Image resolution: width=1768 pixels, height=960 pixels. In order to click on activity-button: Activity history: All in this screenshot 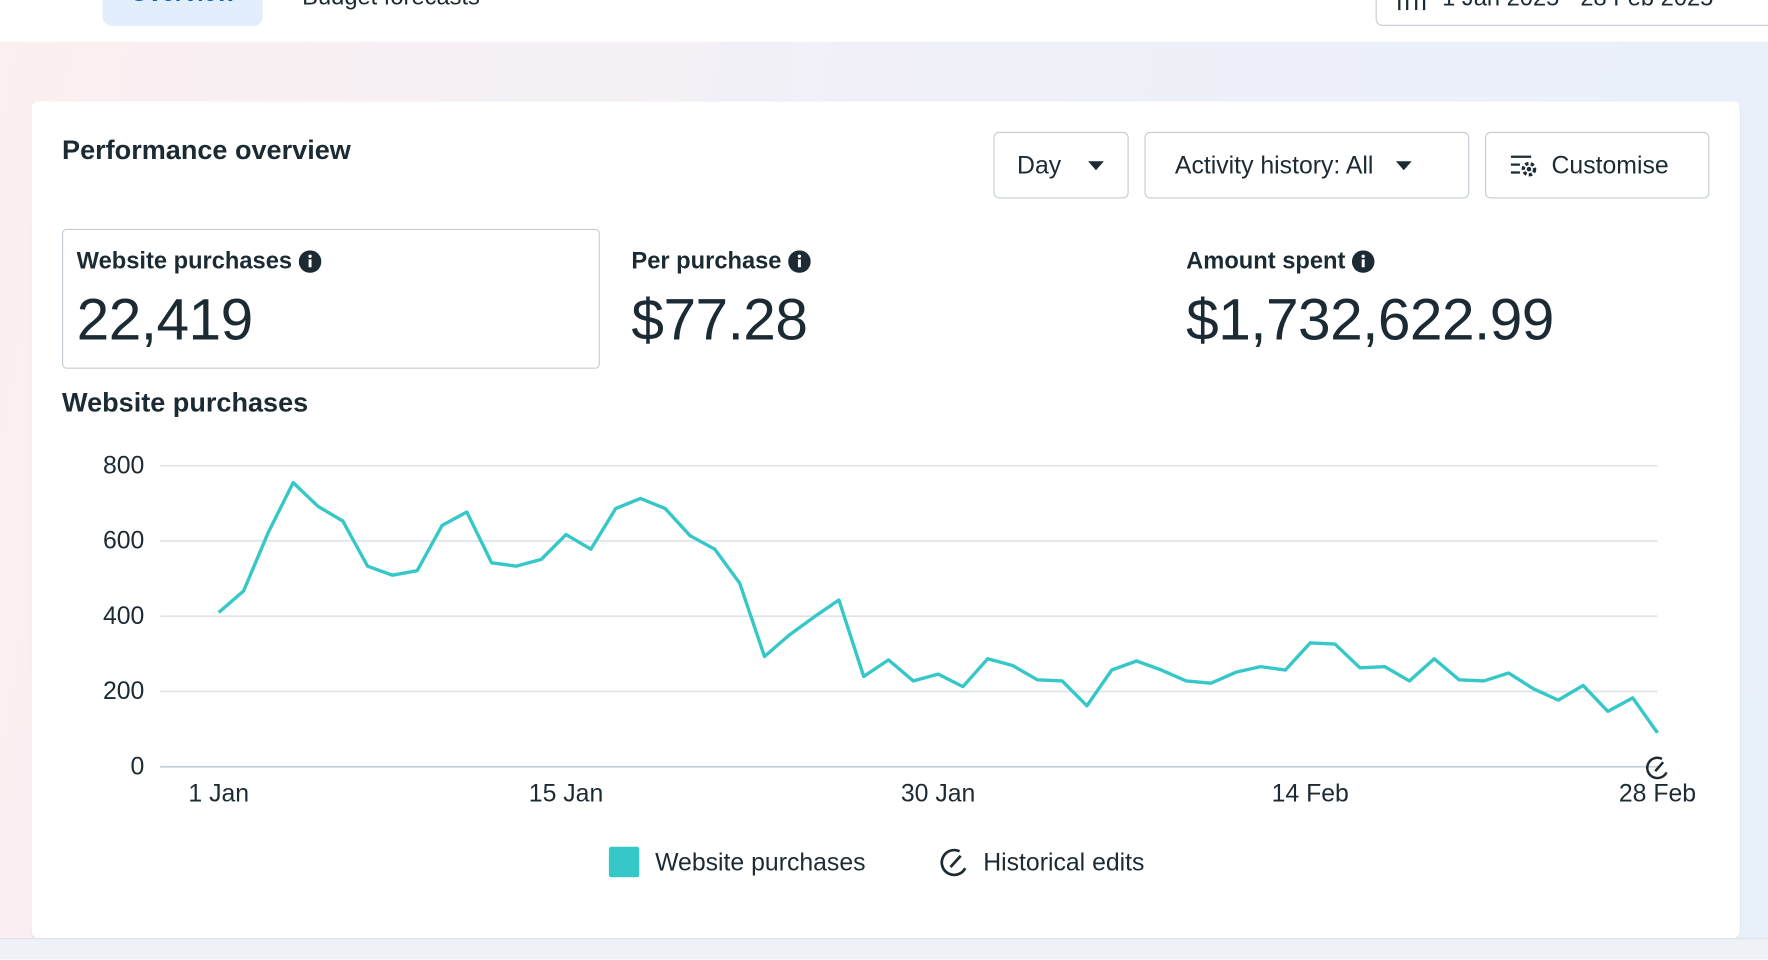, I will do `click(1307, 165)`.